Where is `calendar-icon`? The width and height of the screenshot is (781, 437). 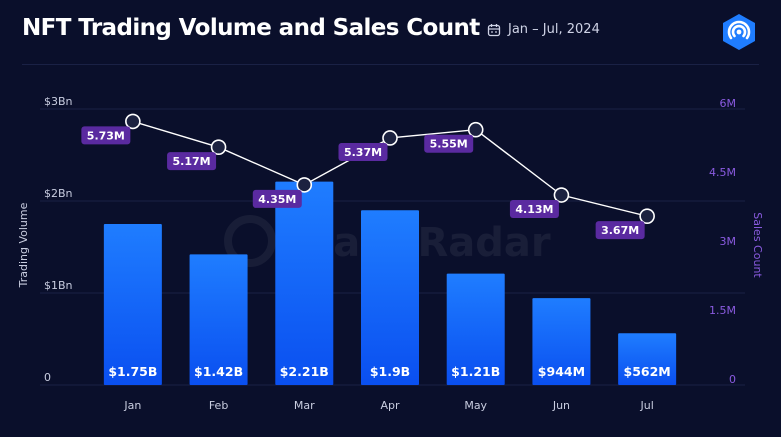
calendar-icon is located at coordinates (494, 29).